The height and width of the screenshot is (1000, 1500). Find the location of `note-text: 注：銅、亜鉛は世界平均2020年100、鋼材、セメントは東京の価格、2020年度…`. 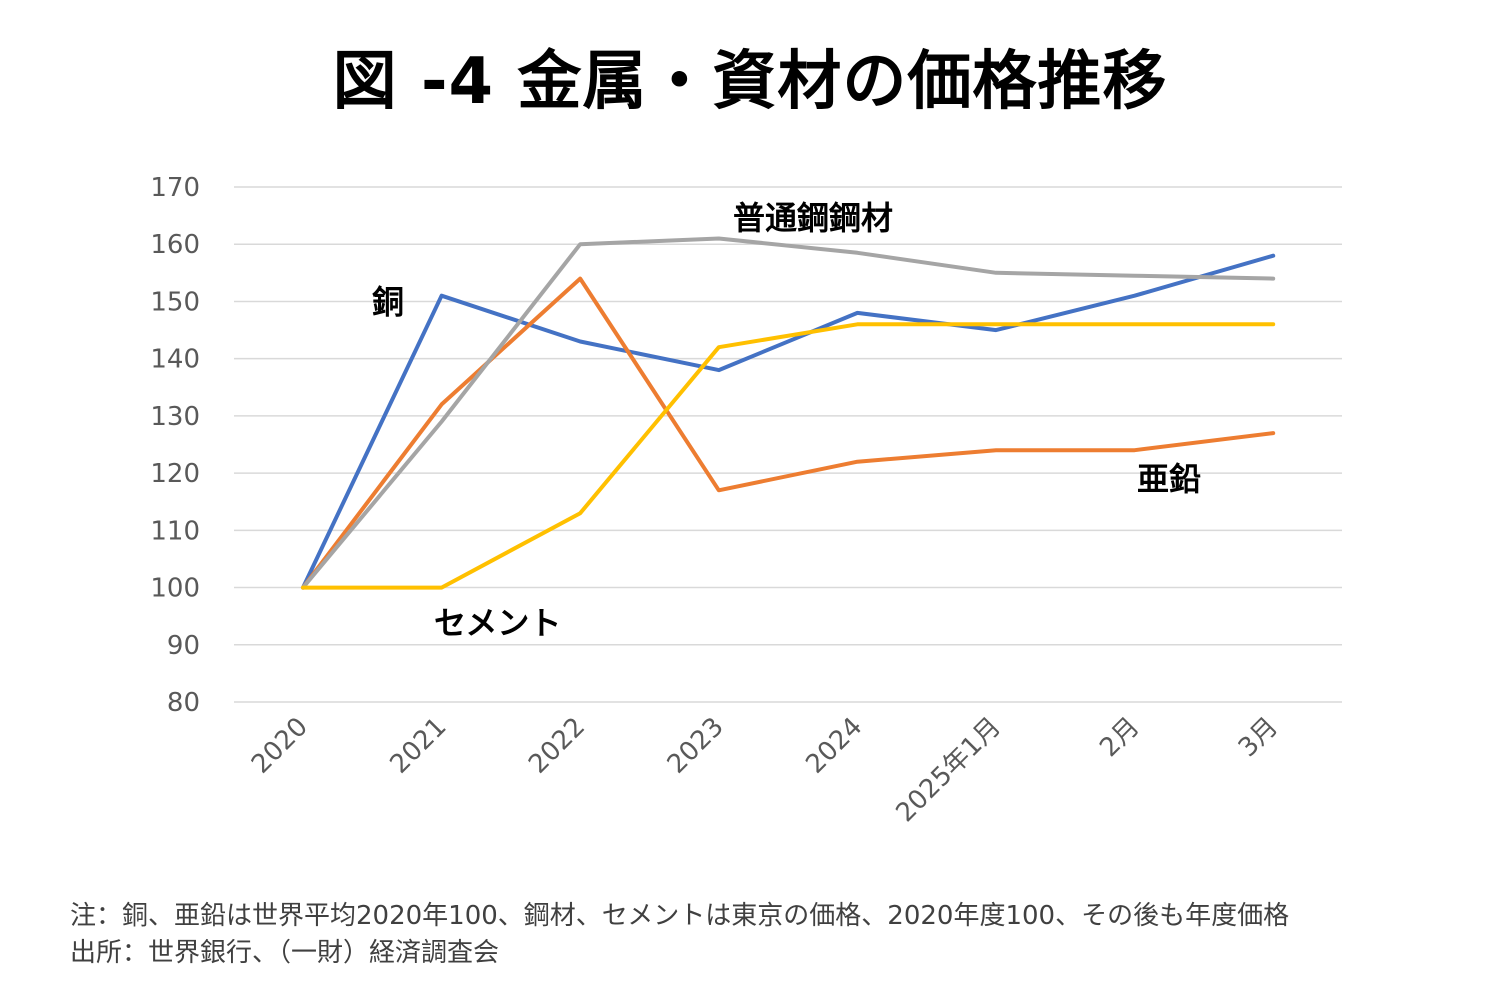

note-text: 注：銅、亜鉛は世界平均2020年100、鋼材、セメントは東京の価格、2020年度… is located at coordinates (680, 916).